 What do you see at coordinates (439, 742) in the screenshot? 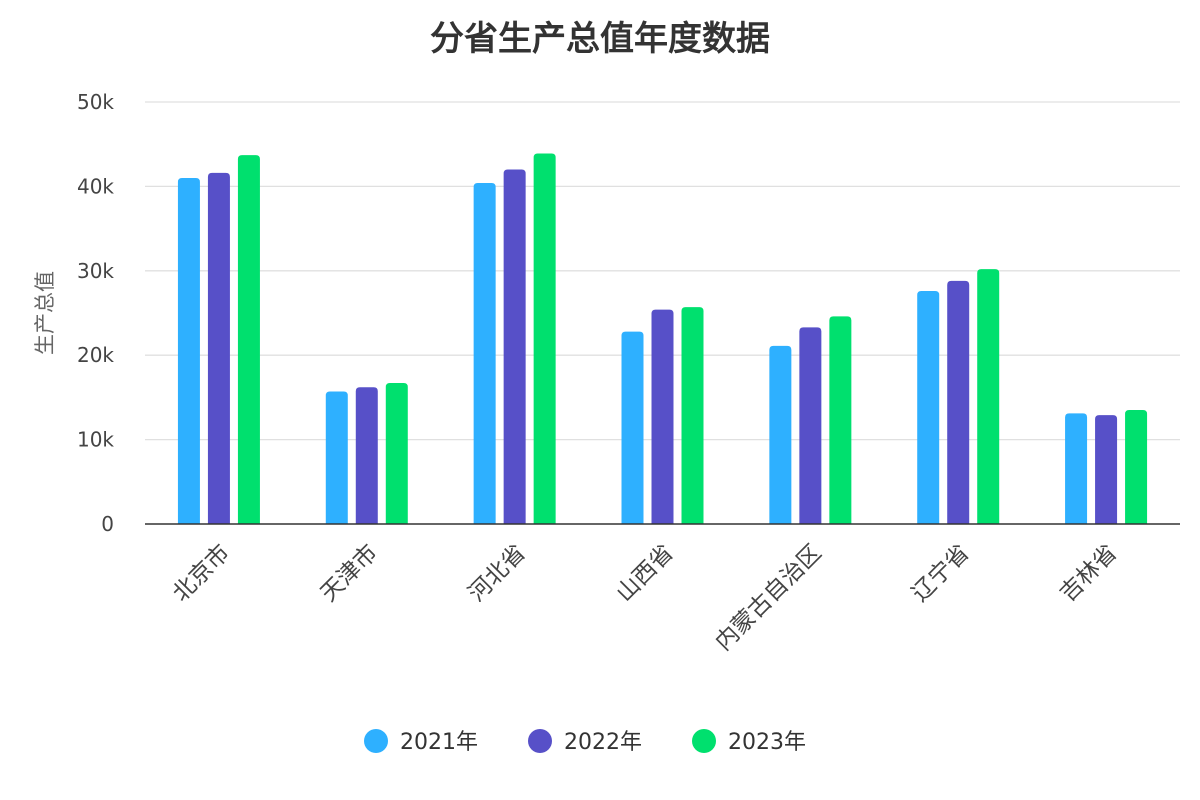
I see `legend-label: 2021年` at bounding box center [439, 742].